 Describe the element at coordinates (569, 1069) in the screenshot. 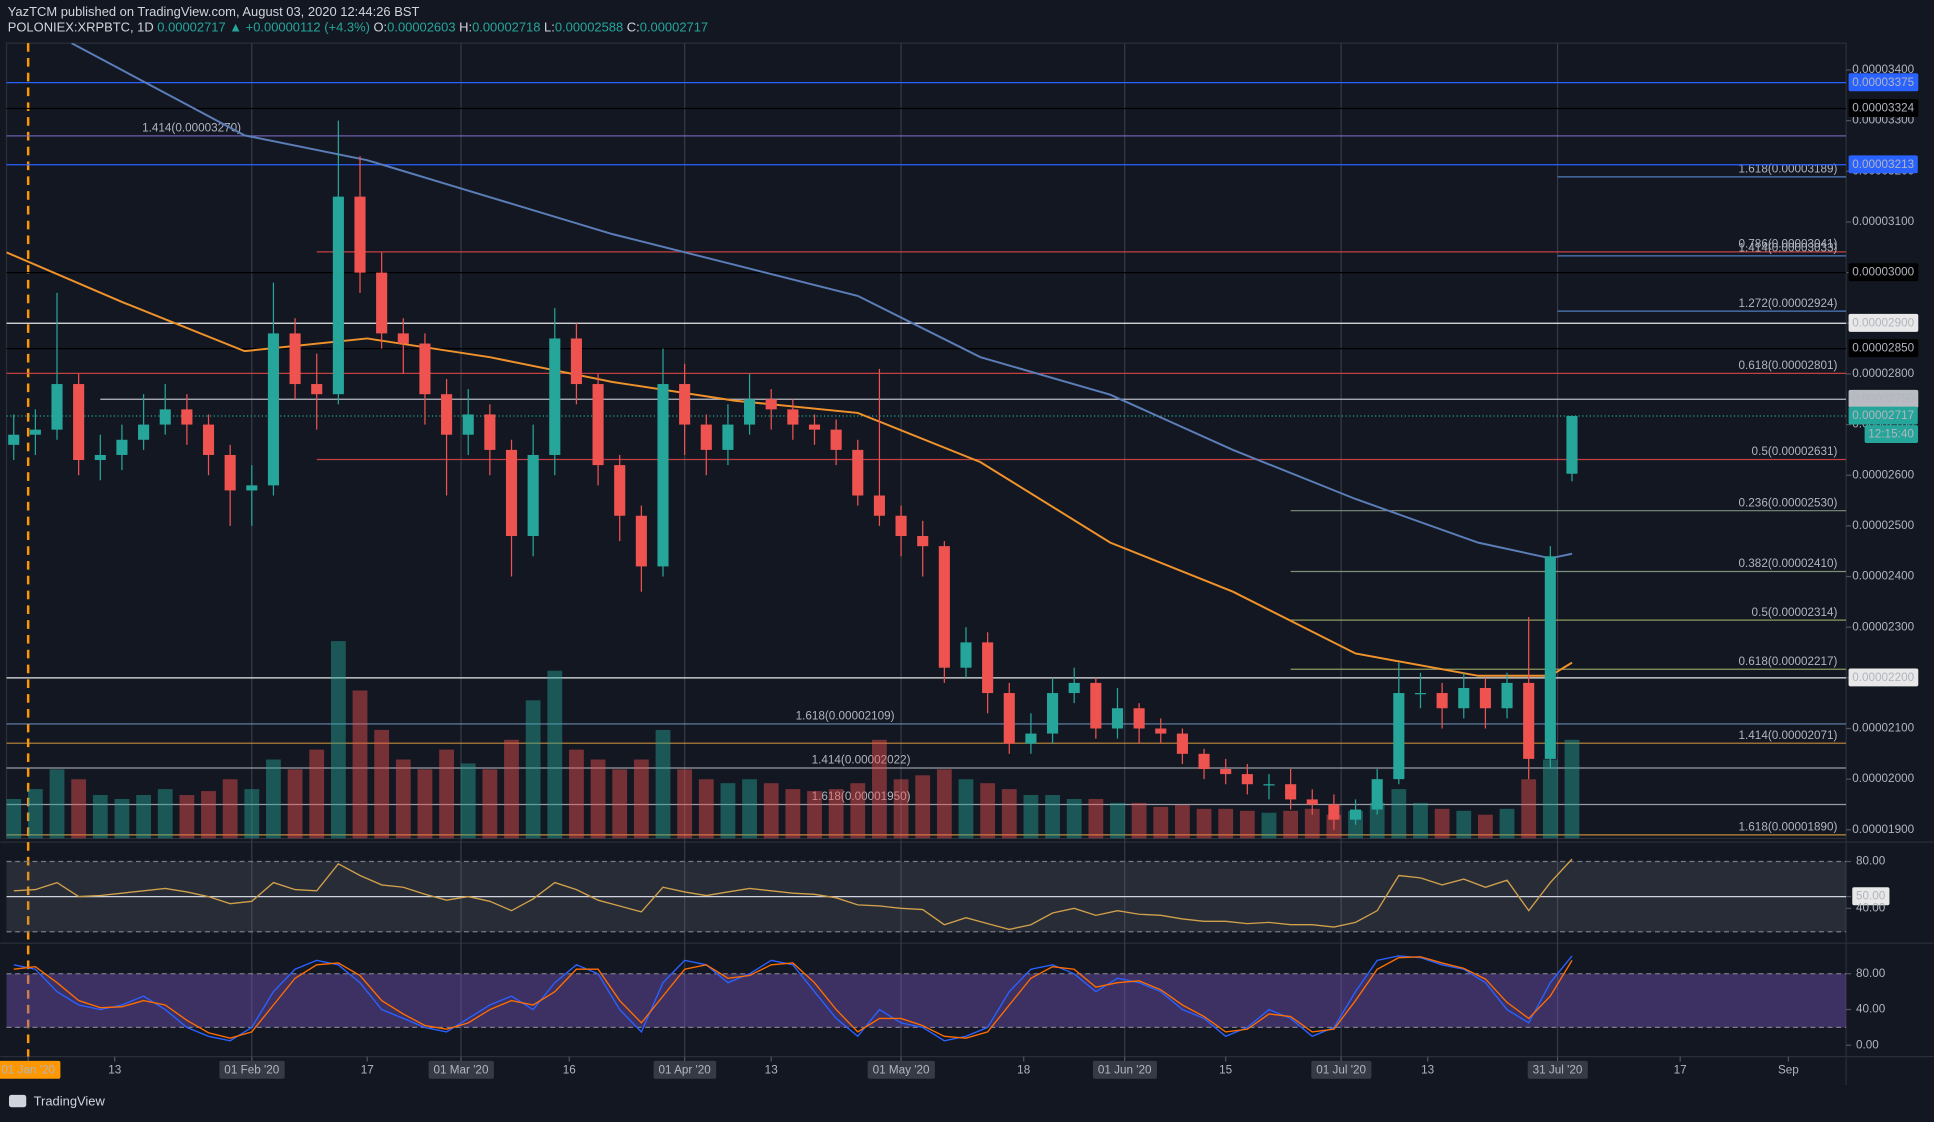

I see `x-tick-label: 16` at that location.